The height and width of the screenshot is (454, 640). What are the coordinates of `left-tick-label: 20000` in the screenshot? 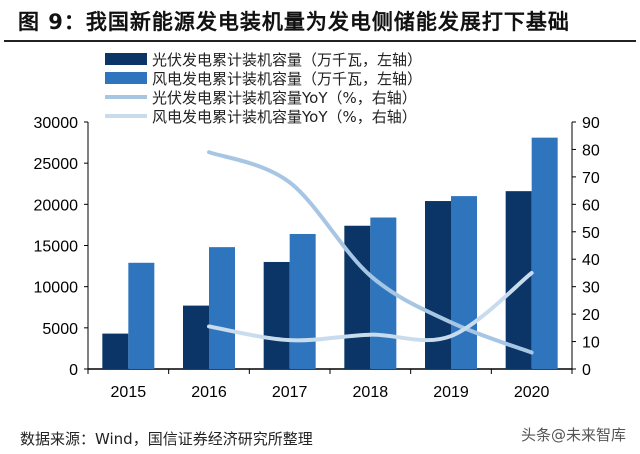 It's located at (56, 205).